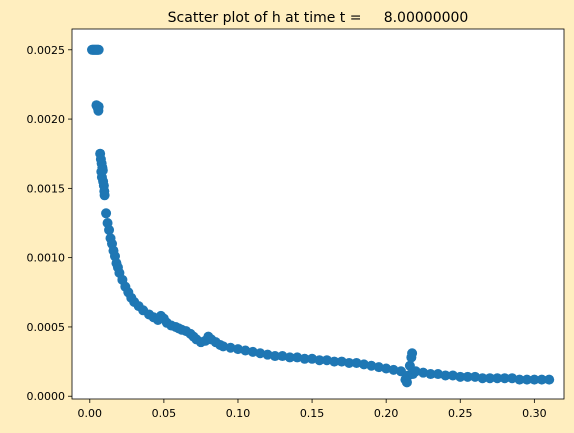 Image resolution: width=574 pixels, height=433 pixels. I want to click on y-tick-label: 0.0015, so click(46, 188).